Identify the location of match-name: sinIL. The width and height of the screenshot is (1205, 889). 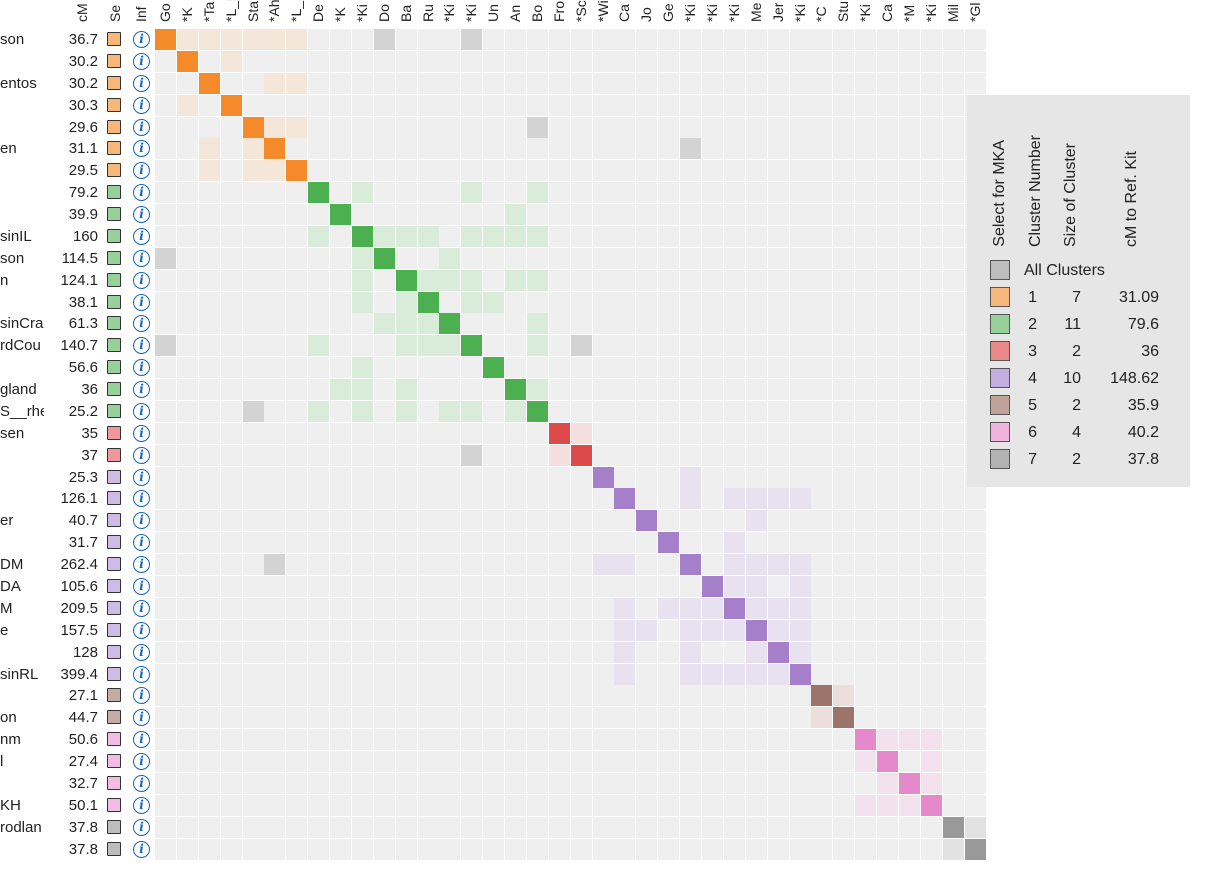
(26, 237).